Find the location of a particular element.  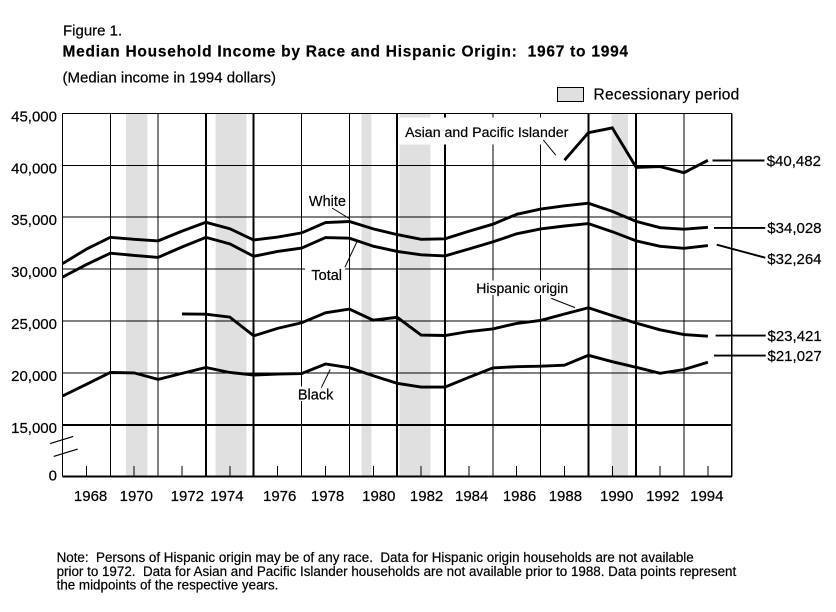

svg-text: 1980 is located at coordinates (378, 496).